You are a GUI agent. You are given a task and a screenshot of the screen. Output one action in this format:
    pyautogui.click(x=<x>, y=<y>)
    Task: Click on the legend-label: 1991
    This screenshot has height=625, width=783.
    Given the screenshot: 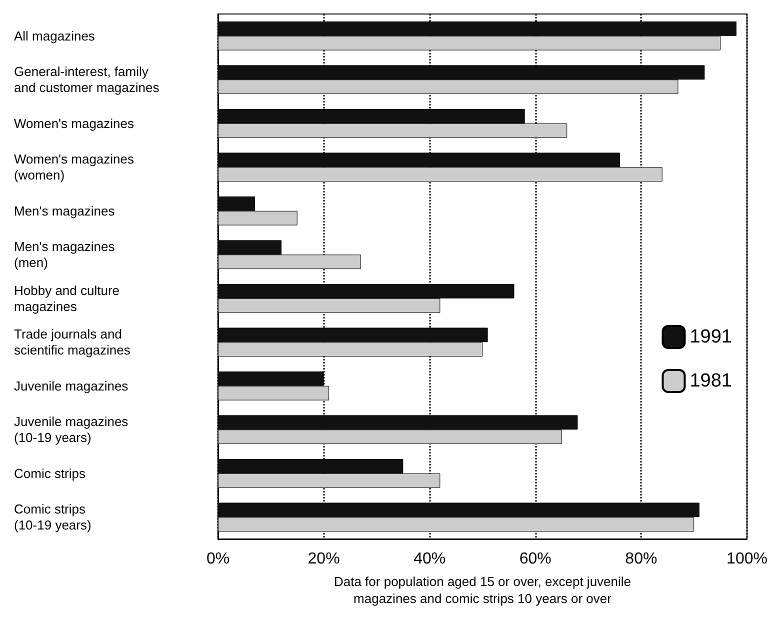 What is the action you would take?
    pyautogui.click(x=711, y=337)
    